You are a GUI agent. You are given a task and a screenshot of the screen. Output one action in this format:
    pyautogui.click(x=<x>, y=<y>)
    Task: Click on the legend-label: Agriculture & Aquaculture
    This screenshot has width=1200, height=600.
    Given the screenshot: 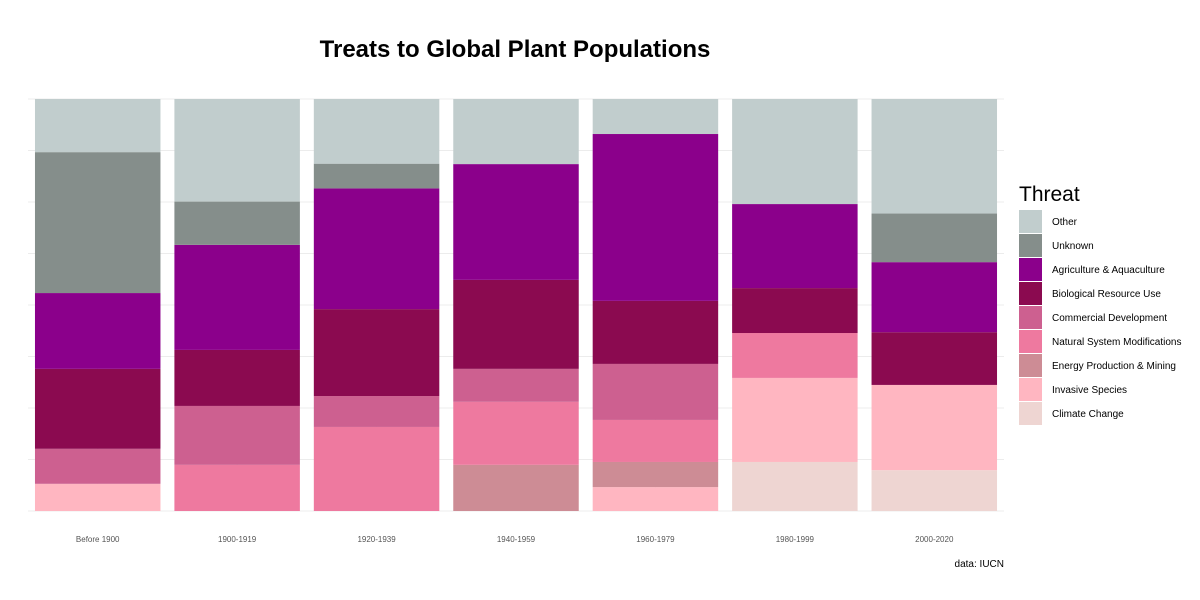 What is the action you would take?
    pyautogui.click(x=1108, y=270)
    